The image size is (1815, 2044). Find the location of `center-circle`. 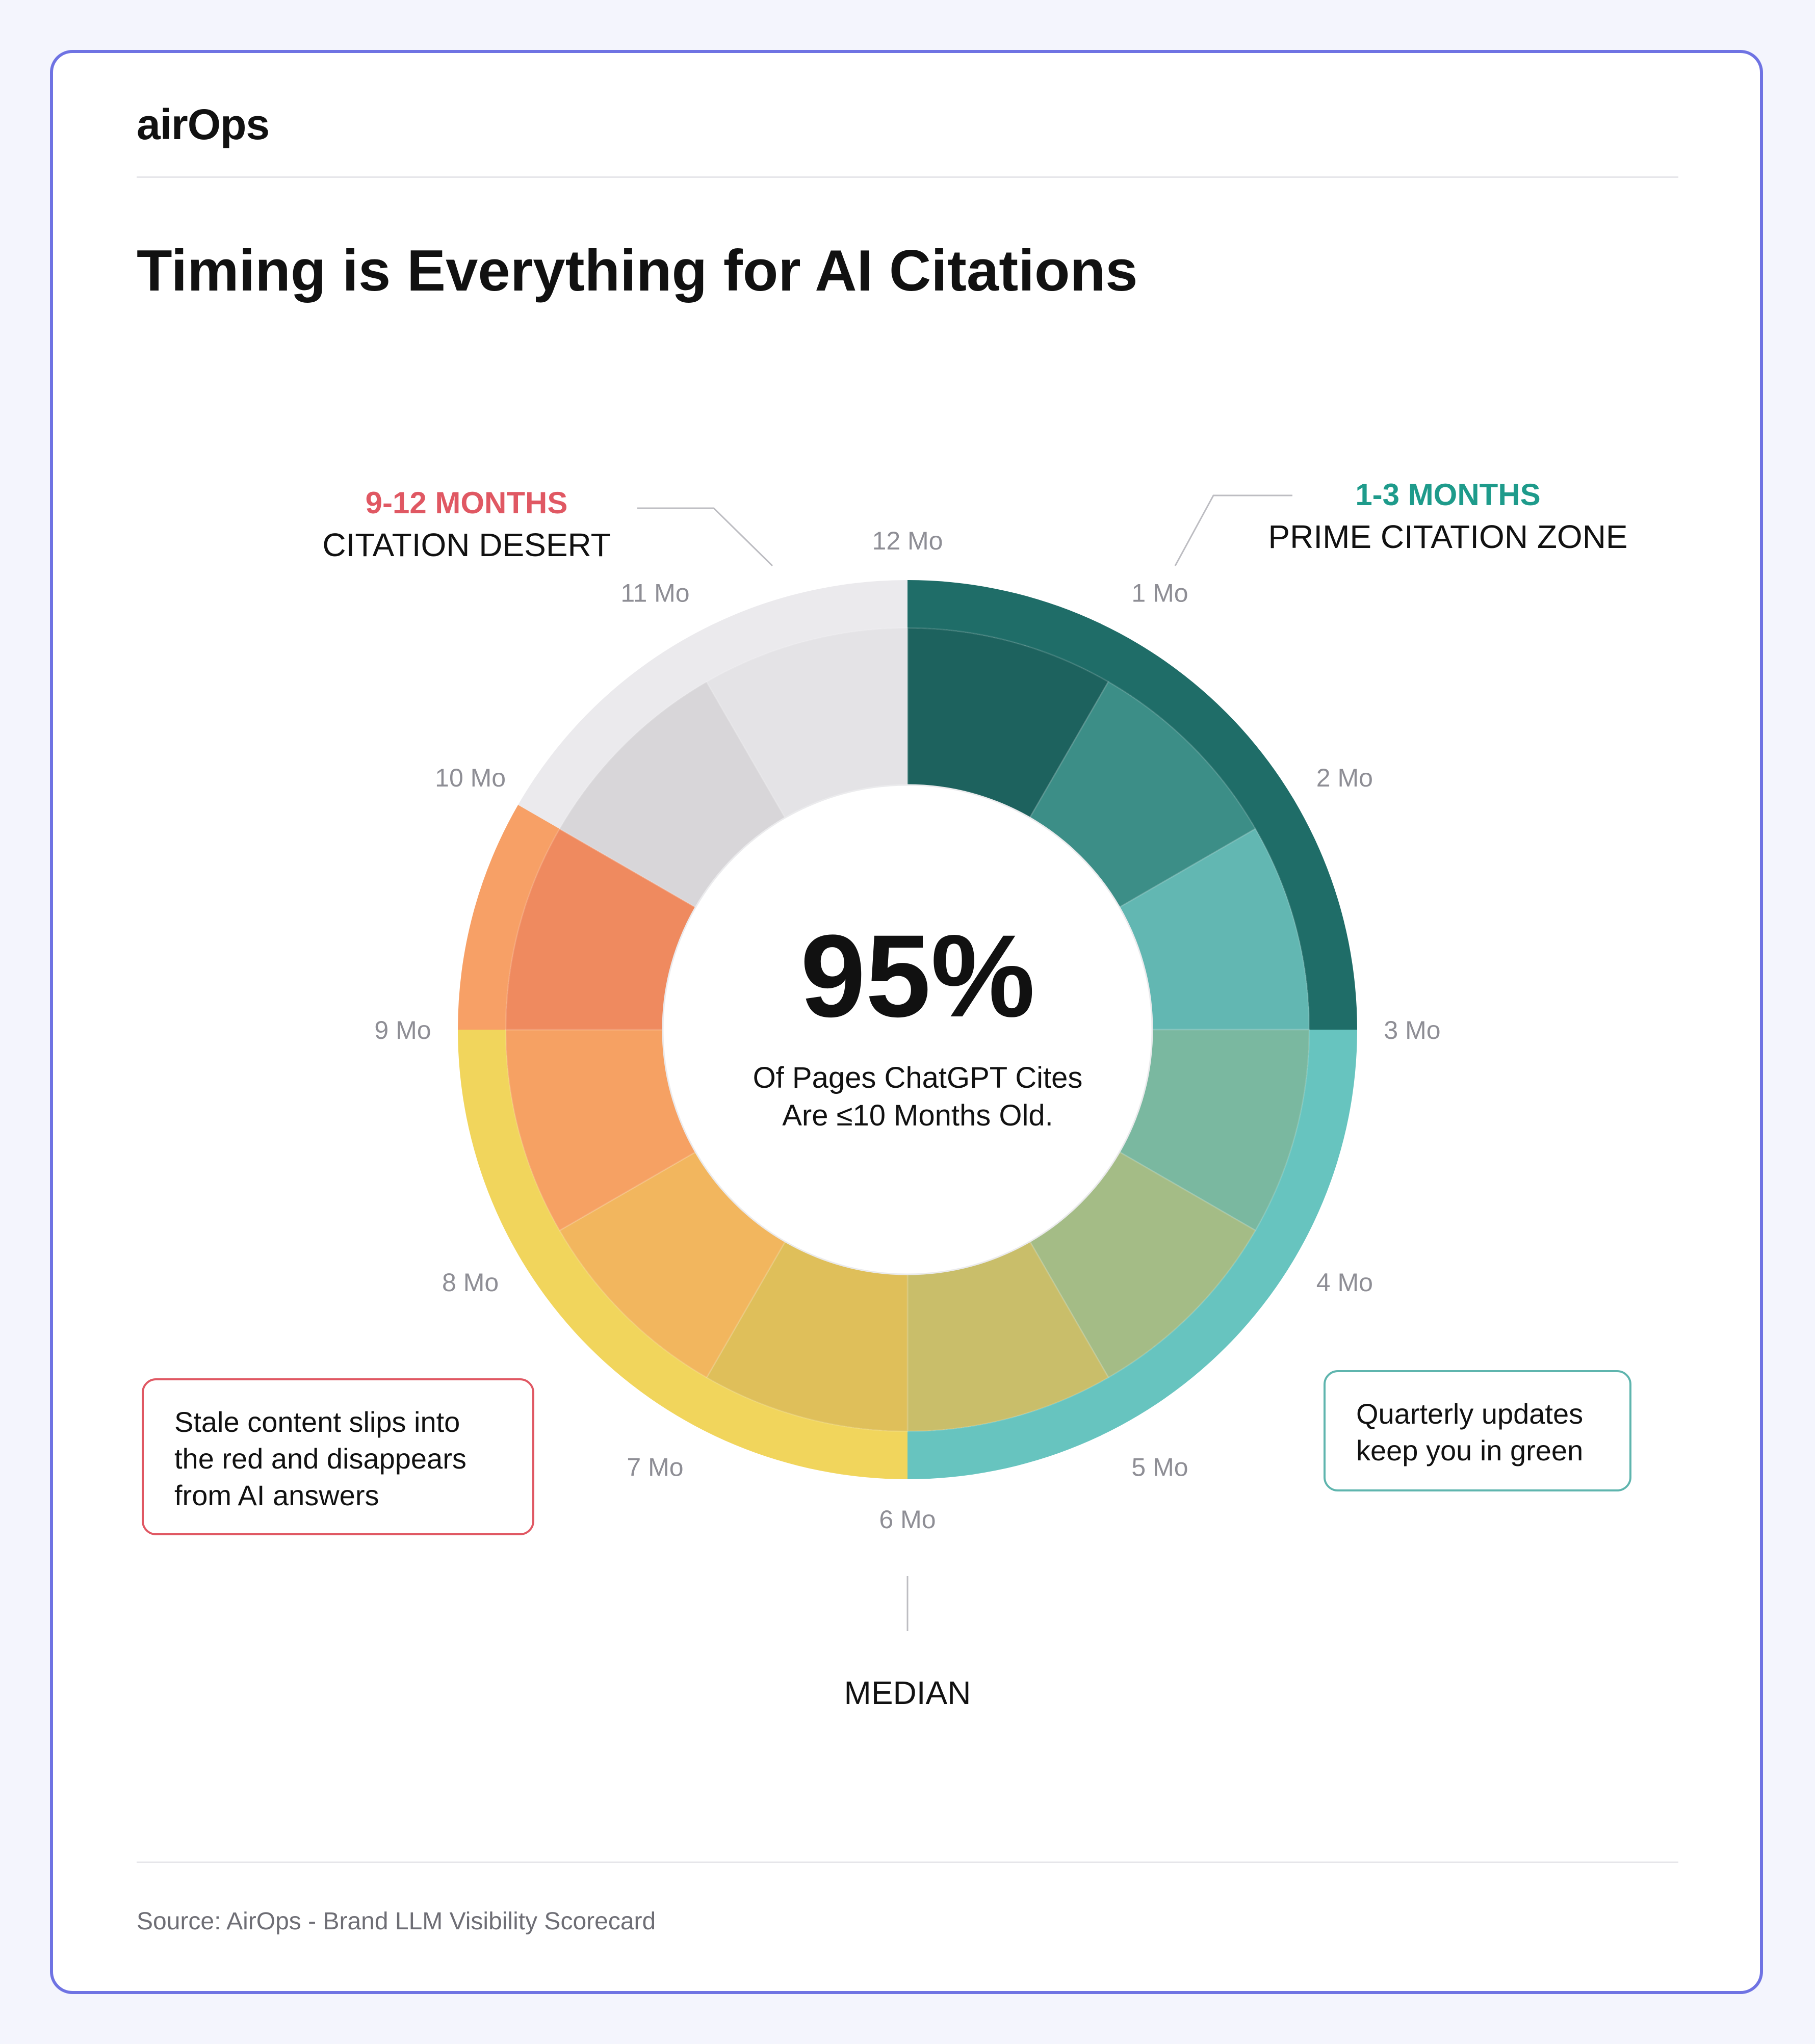

center-circle is located at coordinates (907, 1029).